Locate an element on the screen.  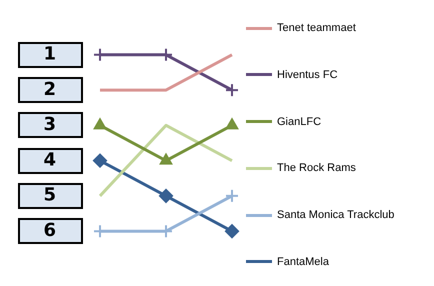
legend-label: The Rock Rams is located at coordinates (316, 168).